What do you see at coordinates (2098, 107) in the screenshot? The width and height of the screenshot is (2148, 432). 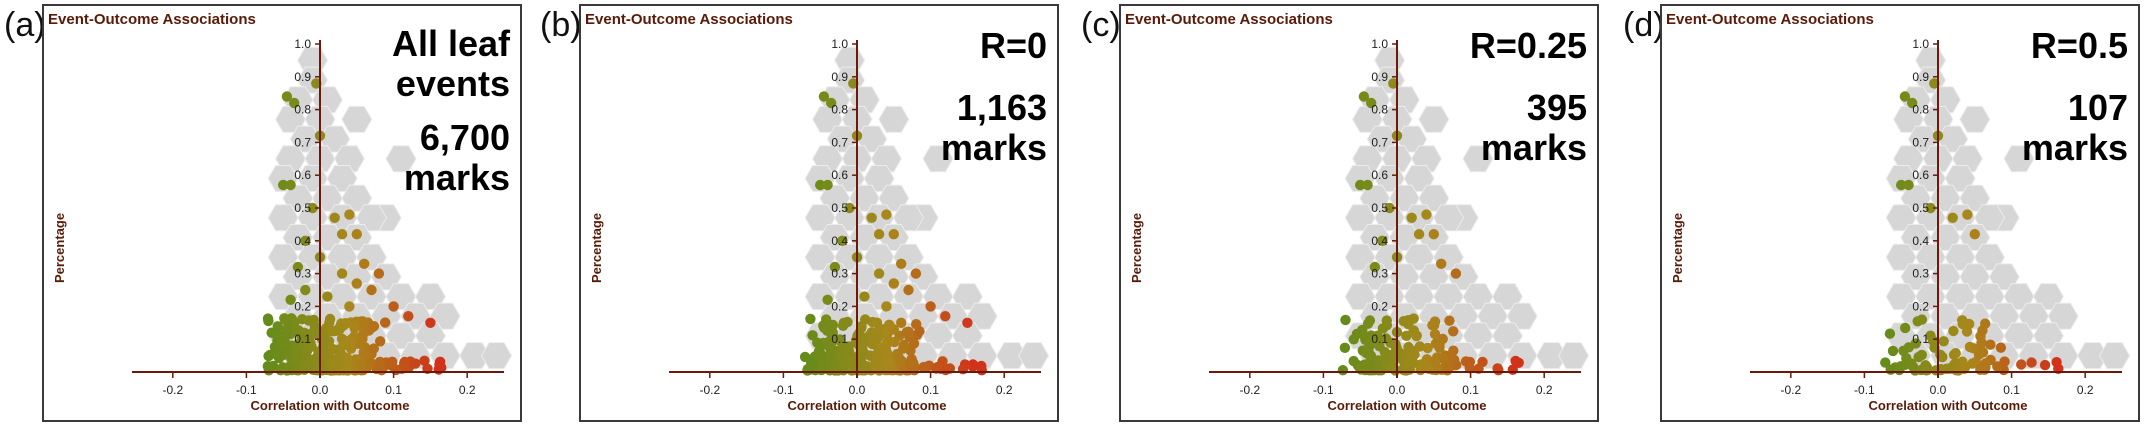 I see `annotation-text: 107` at bounding box center [2098, 107].